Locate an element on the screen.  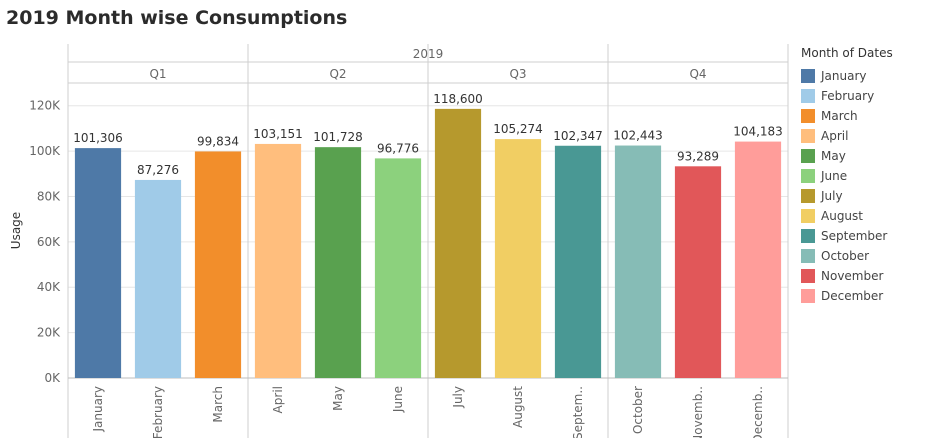
bar-may is located at coordinates (338, 262).